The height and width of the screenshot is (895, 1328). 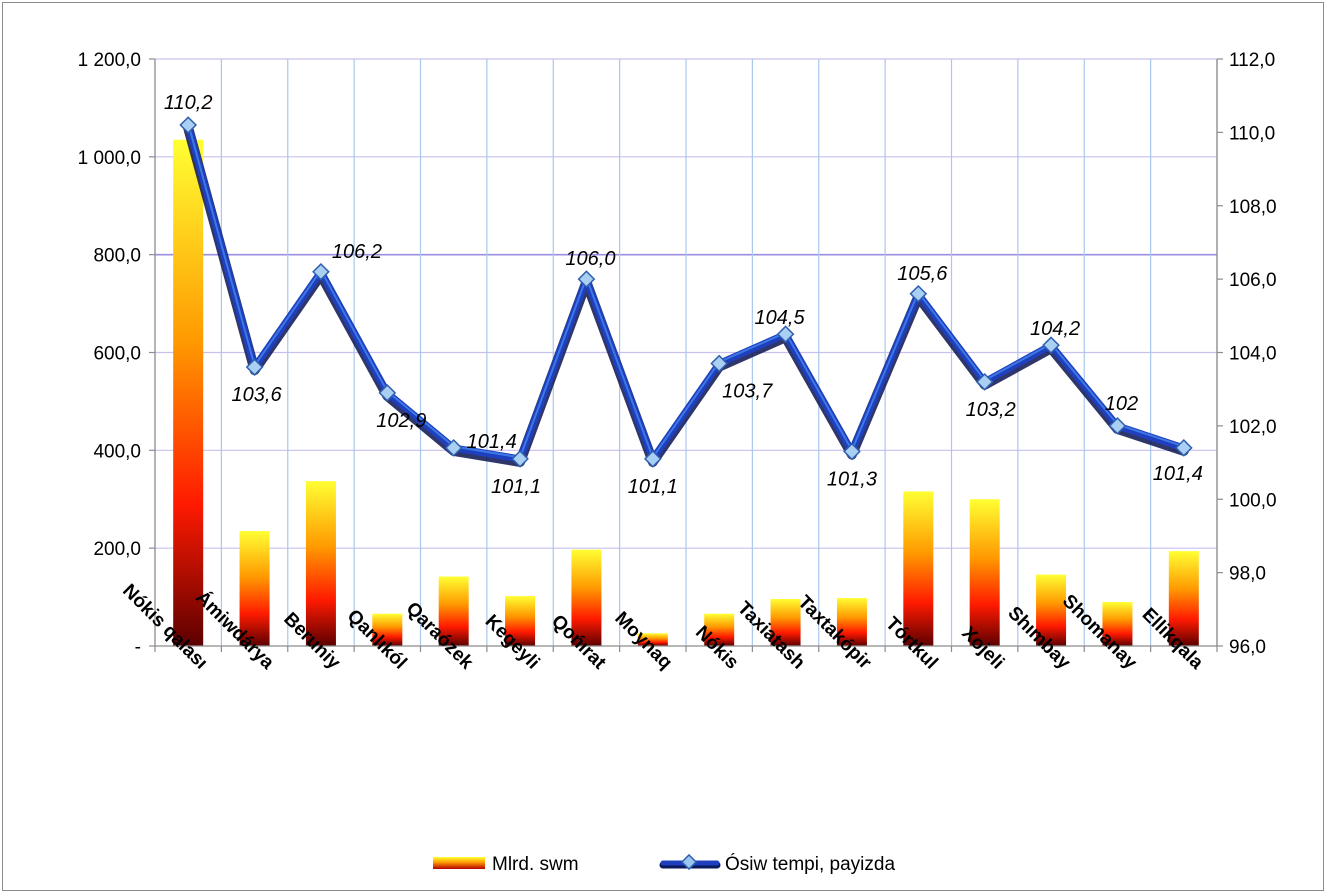 I want to click on y-right-tick-label: 98,0, so click(x=1247, y=574).